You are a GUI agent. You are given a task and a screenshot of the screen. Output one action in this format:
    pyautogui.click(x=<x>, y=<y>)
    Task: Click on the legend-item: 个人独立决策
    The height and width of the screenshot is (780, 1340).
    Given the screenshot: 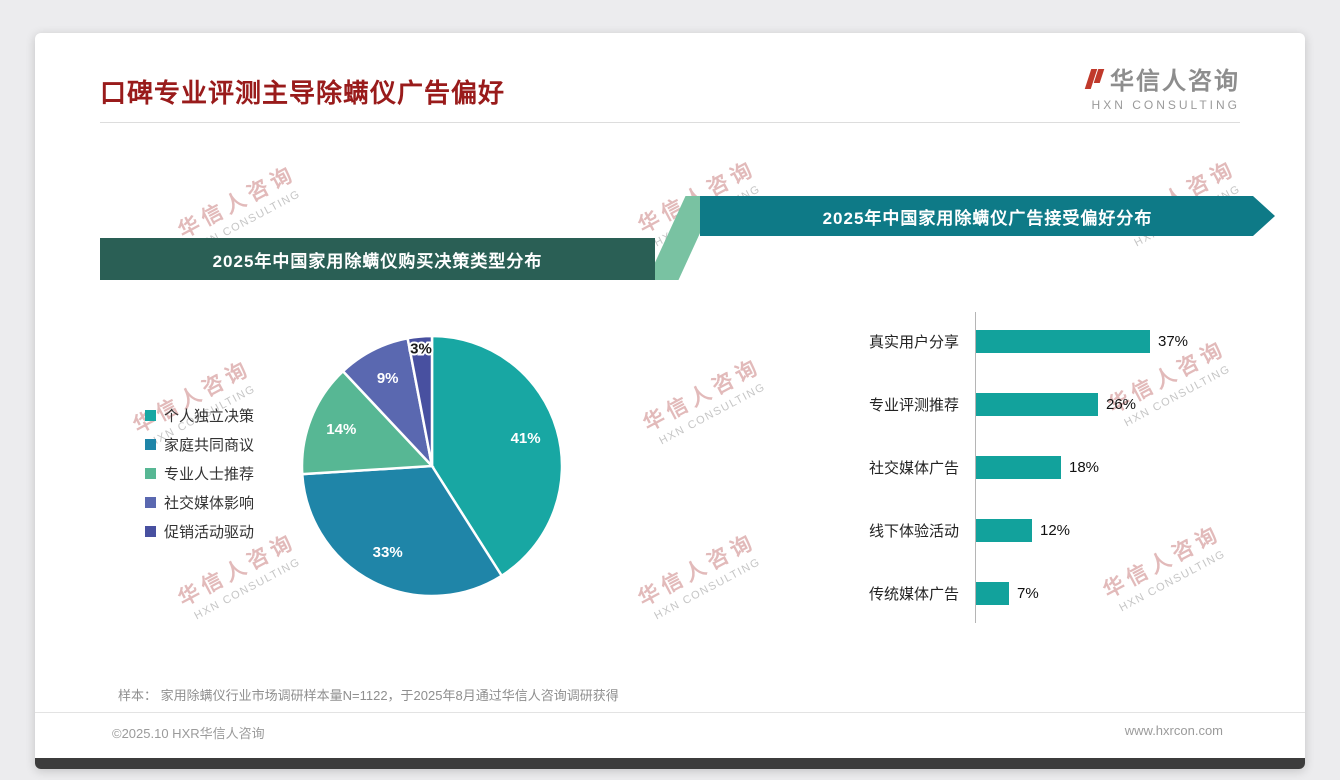 What is the action you would take?
    pyautogui.click(x=199, y=415)
    